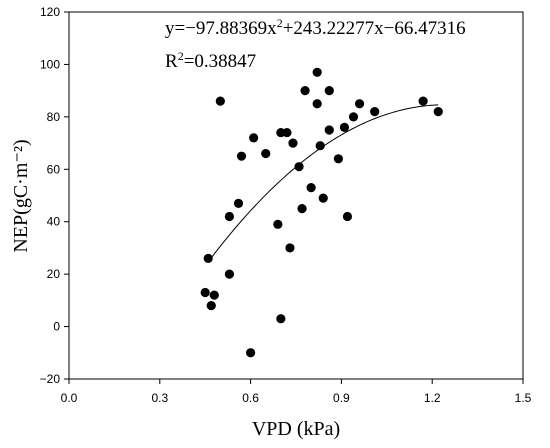  I want to click on y-tick-label: 100, so click(50, 64).